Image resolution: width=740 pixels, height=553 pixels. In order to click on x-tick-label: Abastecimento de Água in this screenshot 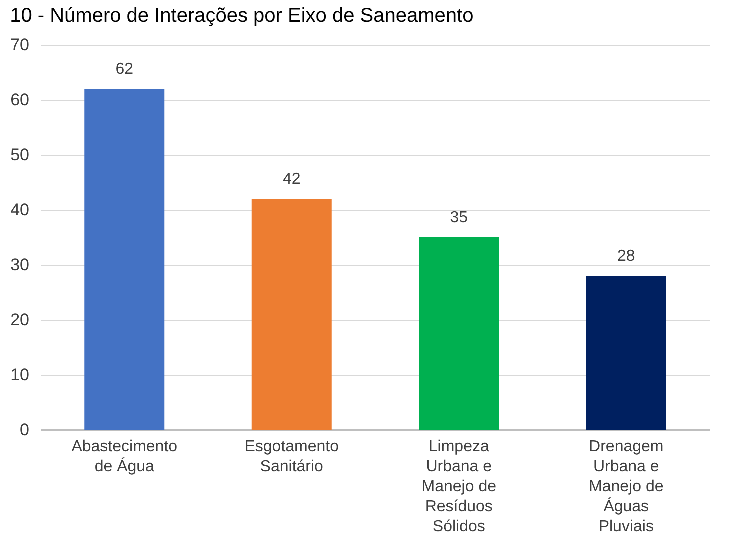, I will do `click(125, 457)`.